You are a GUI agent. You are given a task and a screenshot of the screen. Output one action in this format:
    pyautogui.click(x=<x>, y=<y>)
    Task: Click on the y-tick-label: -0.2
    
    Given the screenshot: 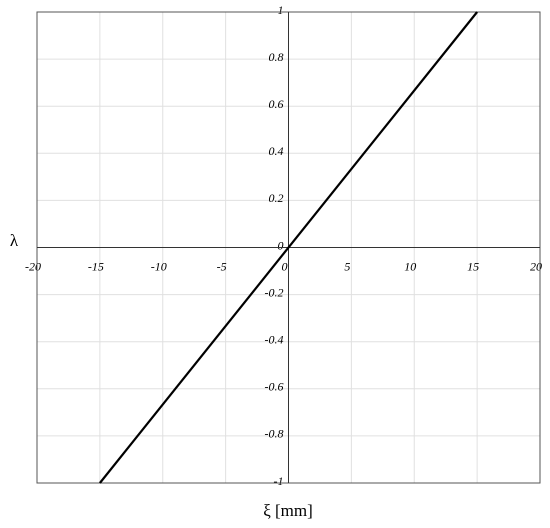 What is the action you would take?
    pyautogui.click(x=274, y=292)
    